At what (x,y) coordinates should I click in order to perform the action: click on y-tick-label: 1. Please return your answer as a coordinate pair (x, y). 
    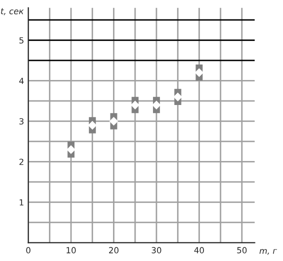
    Looking at the image, I should click on (22, 202).